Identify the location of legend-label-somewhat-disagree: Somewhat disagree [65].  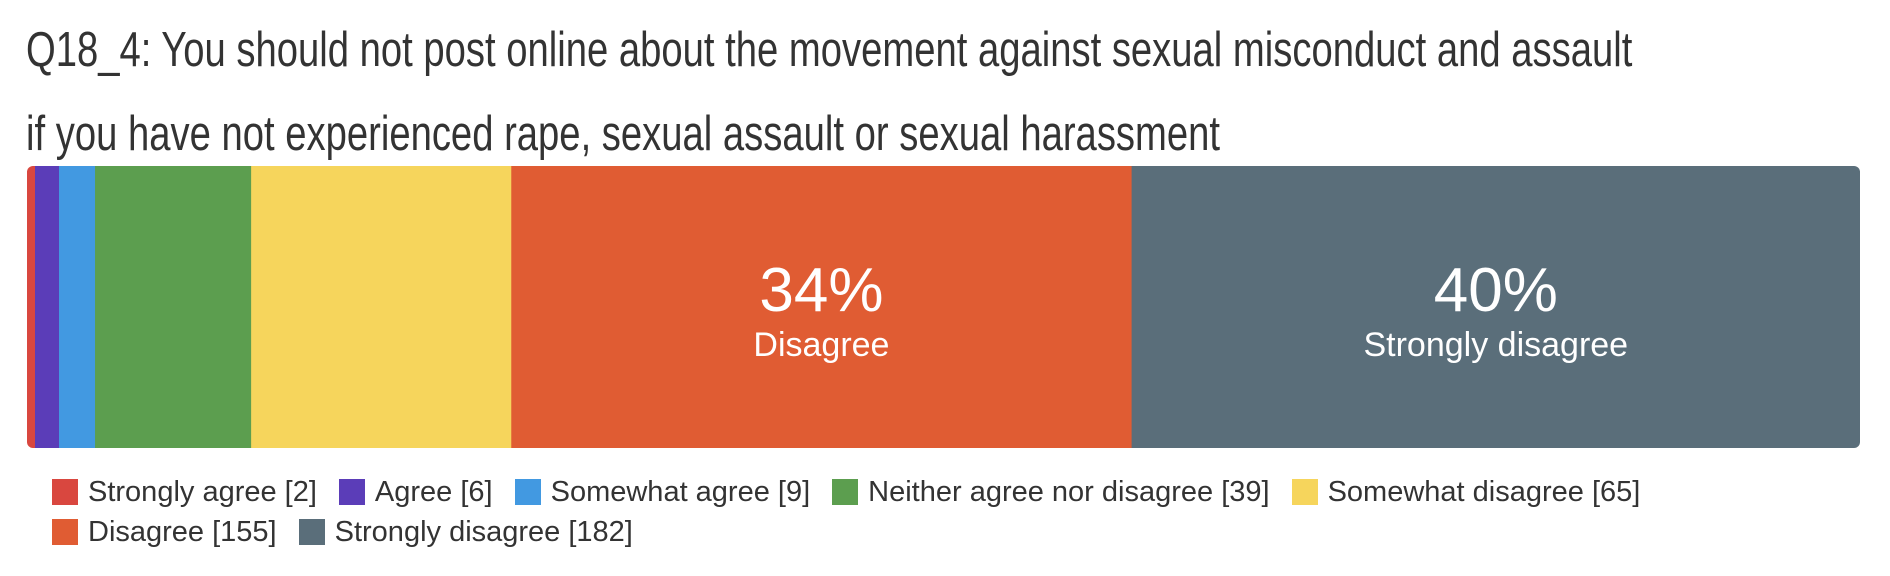
(1484, 491).